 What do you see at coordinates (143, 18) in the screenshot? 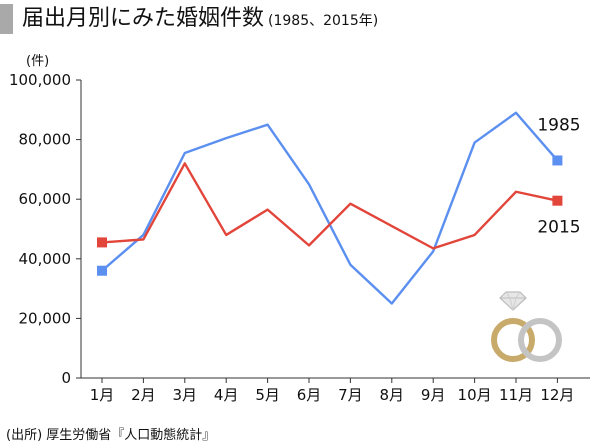
I see `chart-title-text: 届出月別にみた婚姻件数` at bounding box center [143, 18].